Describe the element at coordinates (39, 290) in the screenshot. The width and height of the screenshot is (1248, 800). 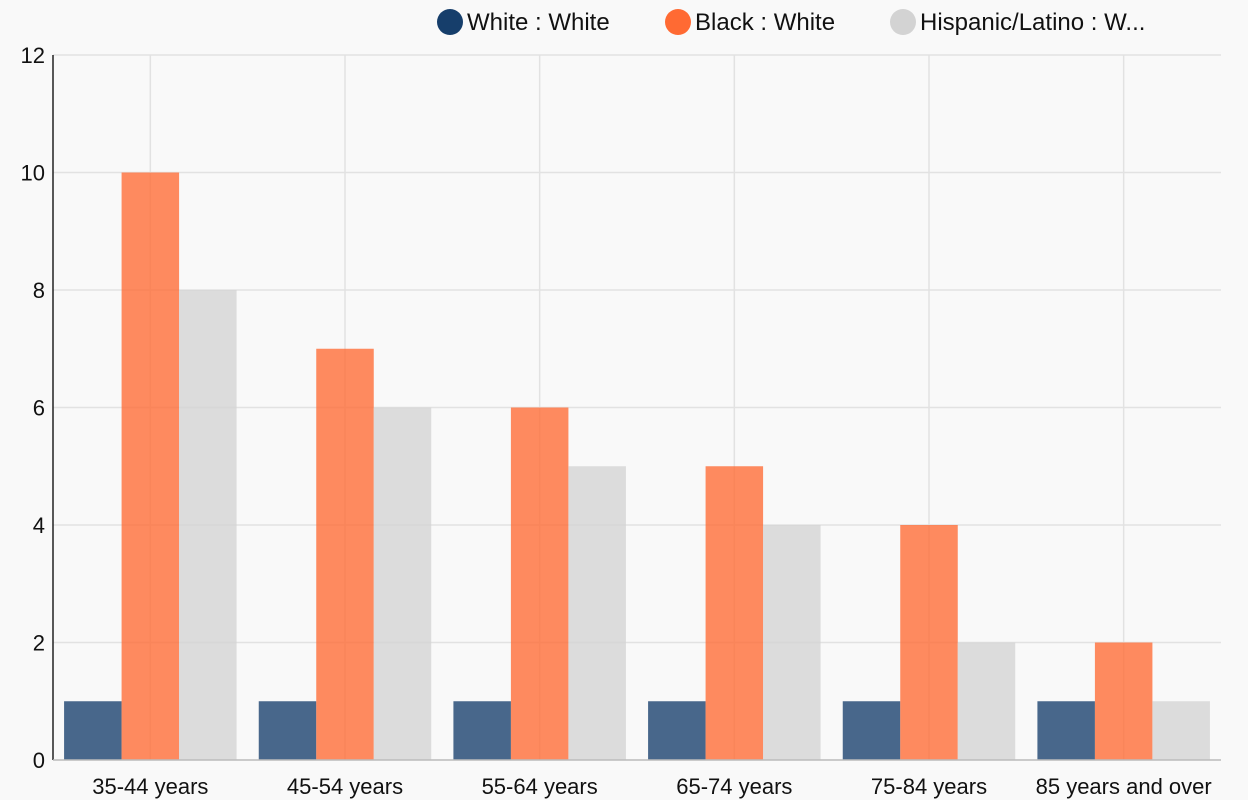
I see `y-tick-label: 8` at that location.